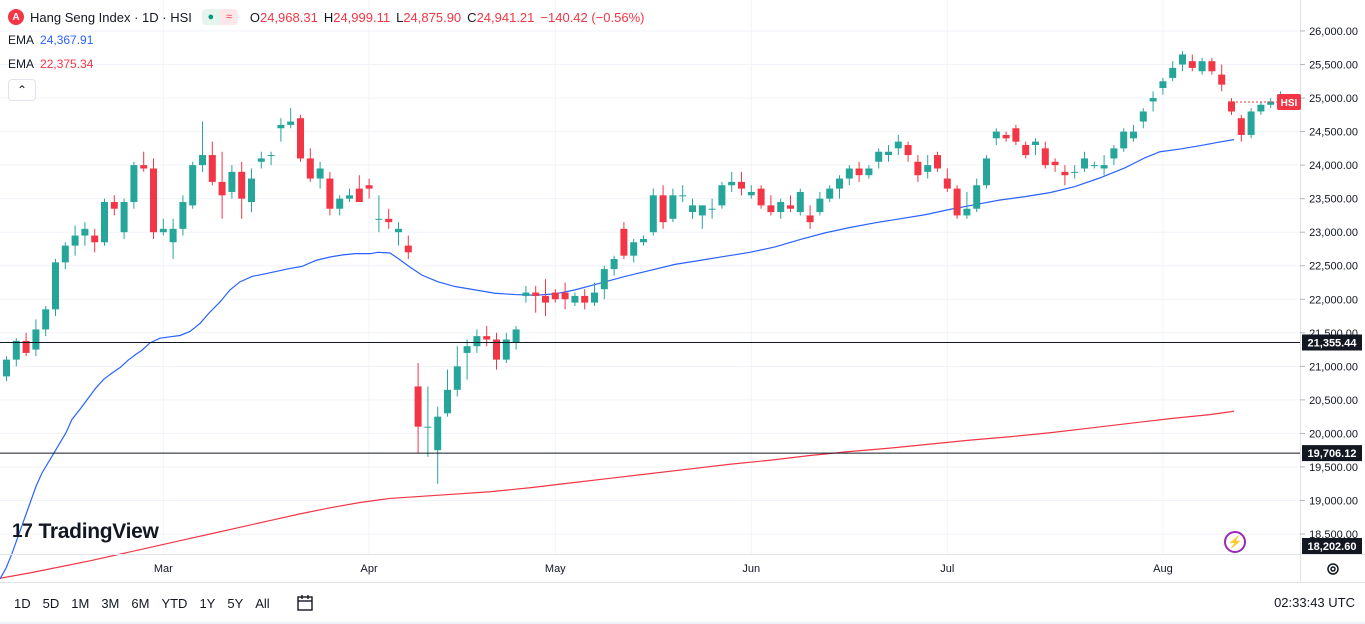  What do you see at coordinates (1333, 66) in the screenshot?
I see `price-tick-label: 25,500.00` at bounding box center [1333, 66].